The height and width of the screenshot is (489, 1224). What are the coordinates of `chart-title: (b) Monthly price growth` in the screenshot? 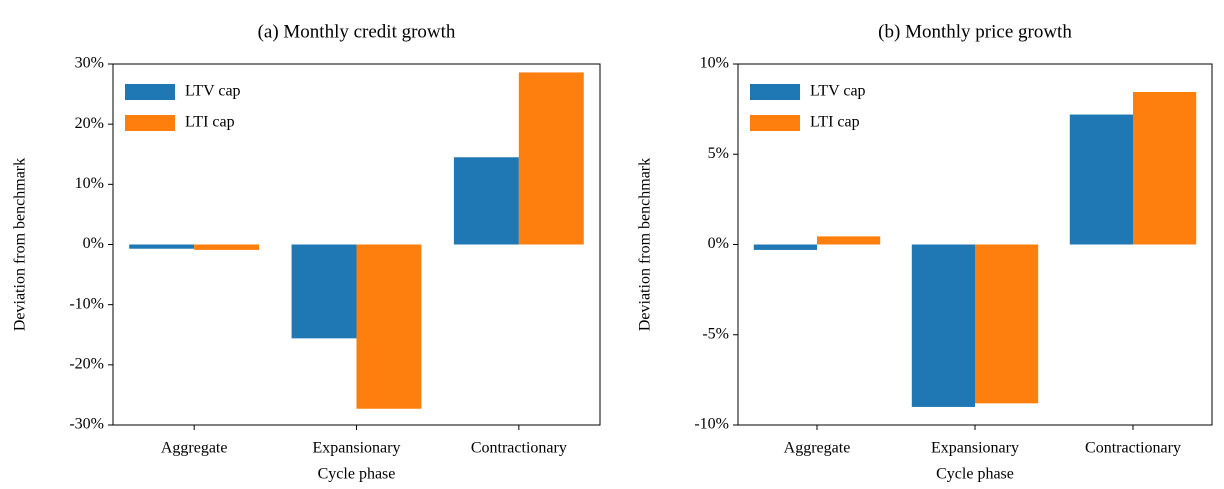 It's located at (975, 31).